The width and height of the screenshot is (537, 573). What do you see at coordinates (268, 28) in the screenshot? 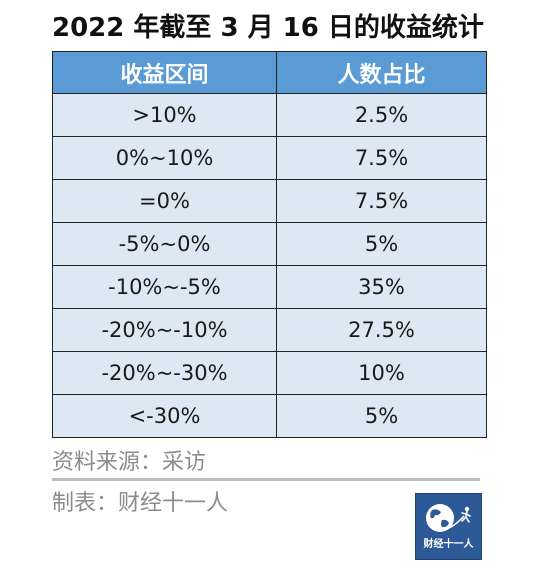
I see `page-title: 2022 年截至 3 月 16 日的收益统计` at bounding box center [268, 28].